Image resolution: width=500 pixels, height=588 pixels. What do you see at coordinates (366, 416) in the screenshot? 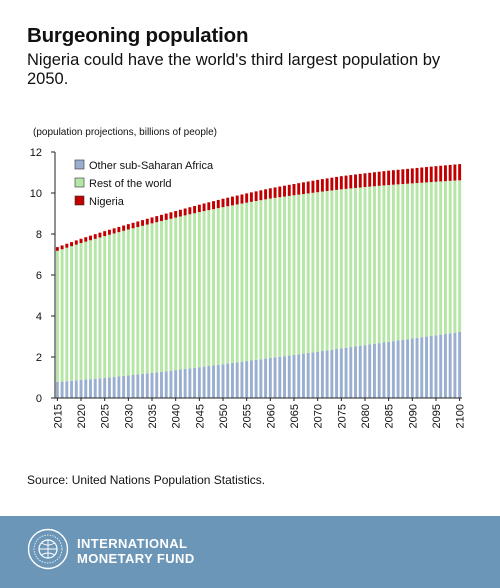
I see `x-tick-label: 2080` at bounding box center [366, 416].